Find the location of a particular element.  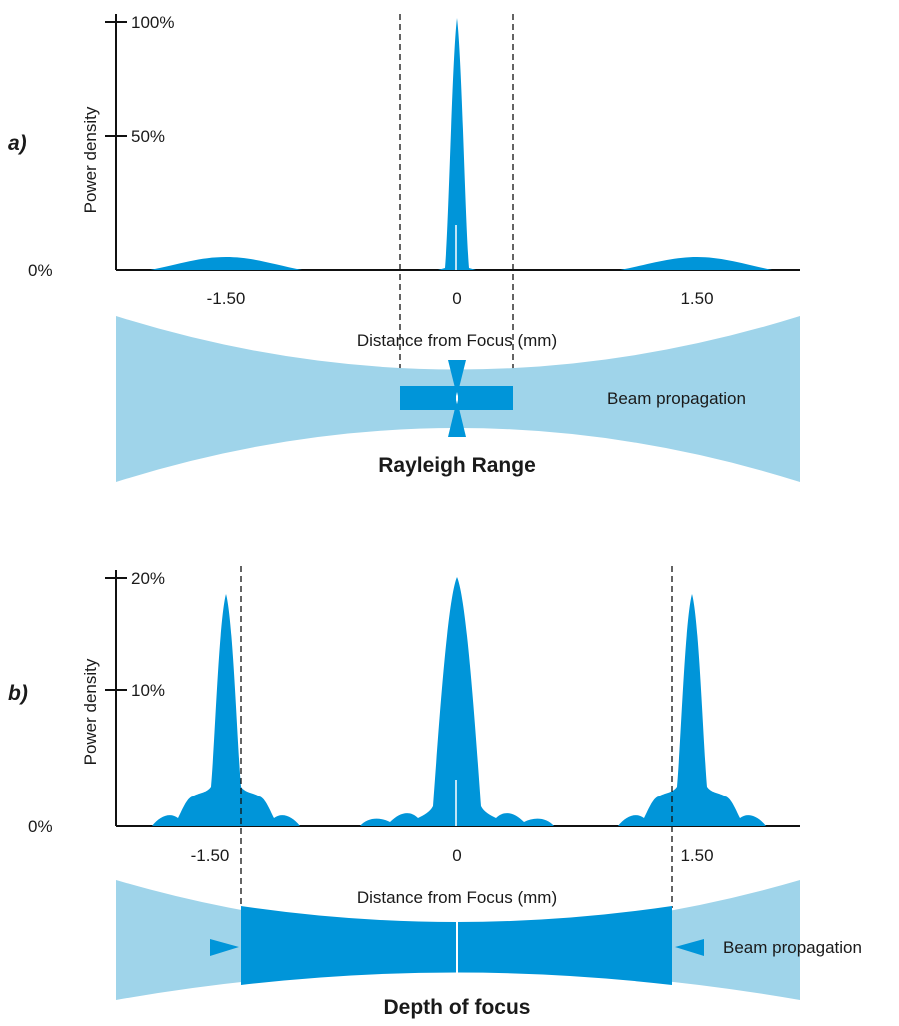

panel-a-ylabel: Power density is located at coordinates (90, 159).